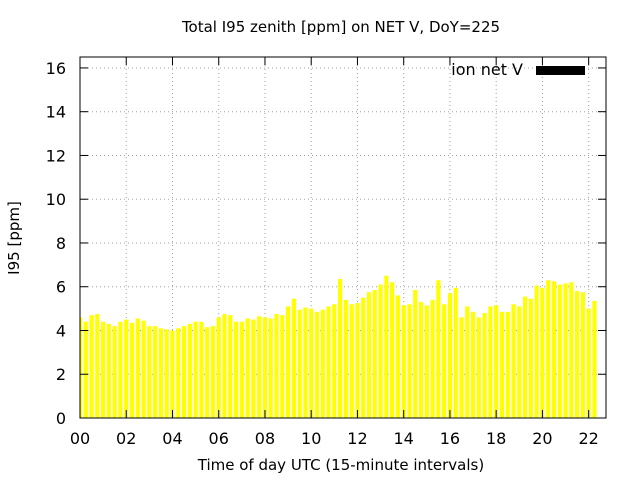 The height and width of the screenshot is (480, 640). Describe the element at coordinates (340, 465) in the screenshot. I see `x-axis-label: Time of day UTC (15-minute intervals)` at that location.